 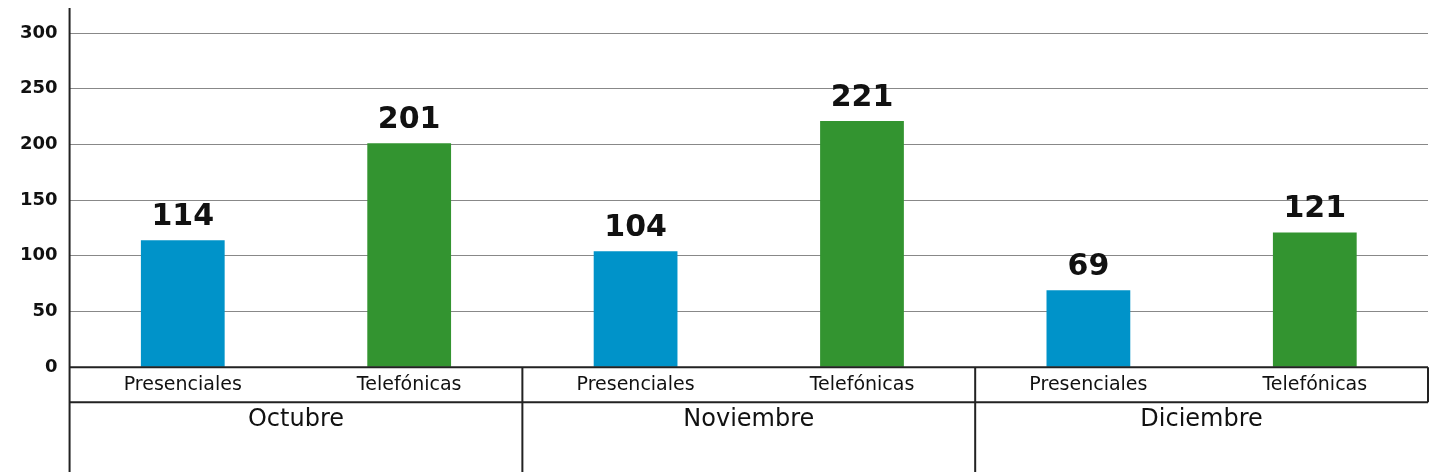 What do you see at coordinates (51, 365) in the screenshot?
I see `y-tick-label: 0` at bounding box center [51, 365].